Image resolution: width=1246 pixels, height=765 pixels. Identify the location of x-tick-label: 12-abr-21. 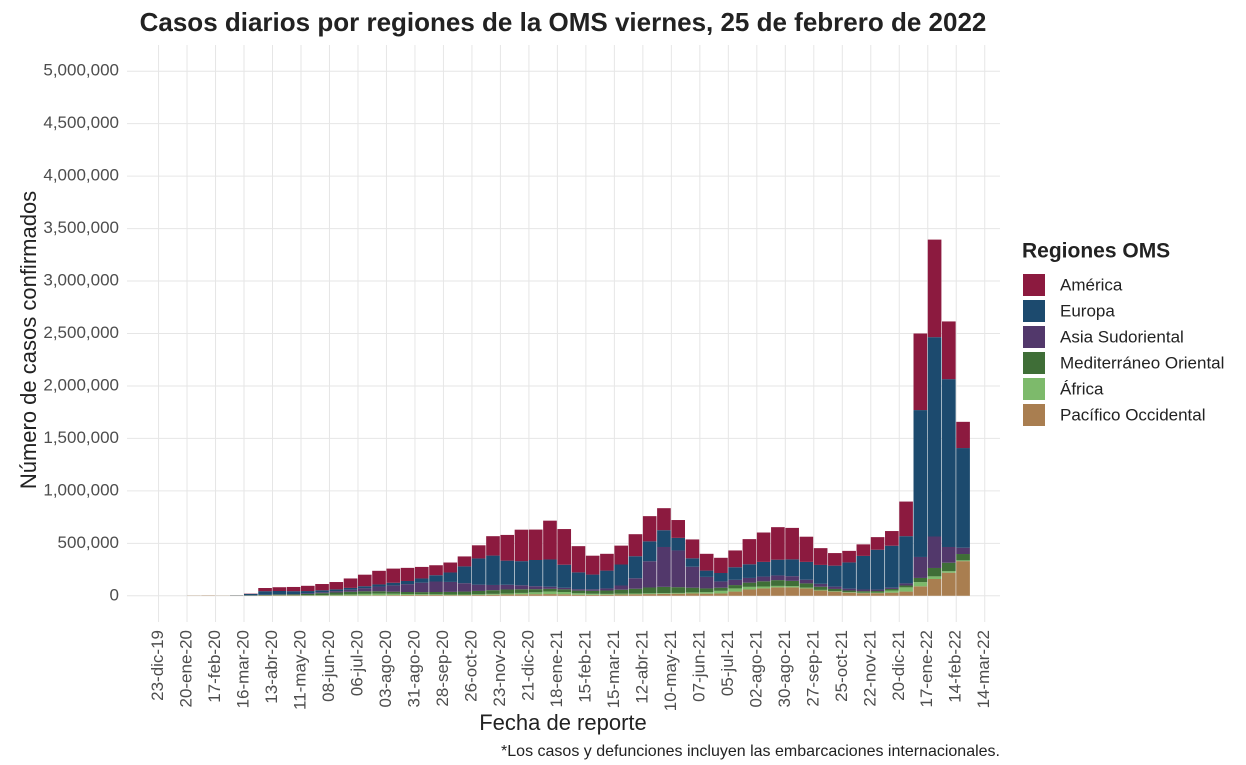
(641, 667).